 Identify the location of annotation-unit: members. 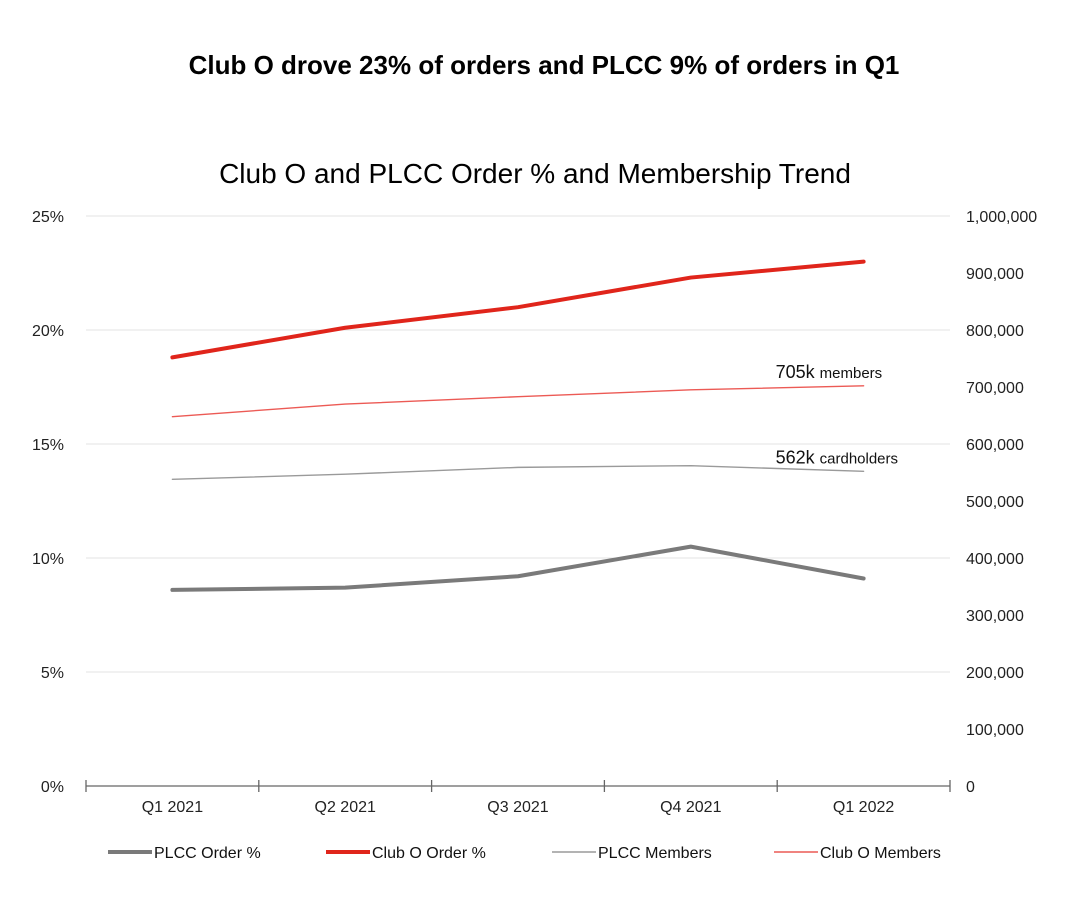
(851, 373).